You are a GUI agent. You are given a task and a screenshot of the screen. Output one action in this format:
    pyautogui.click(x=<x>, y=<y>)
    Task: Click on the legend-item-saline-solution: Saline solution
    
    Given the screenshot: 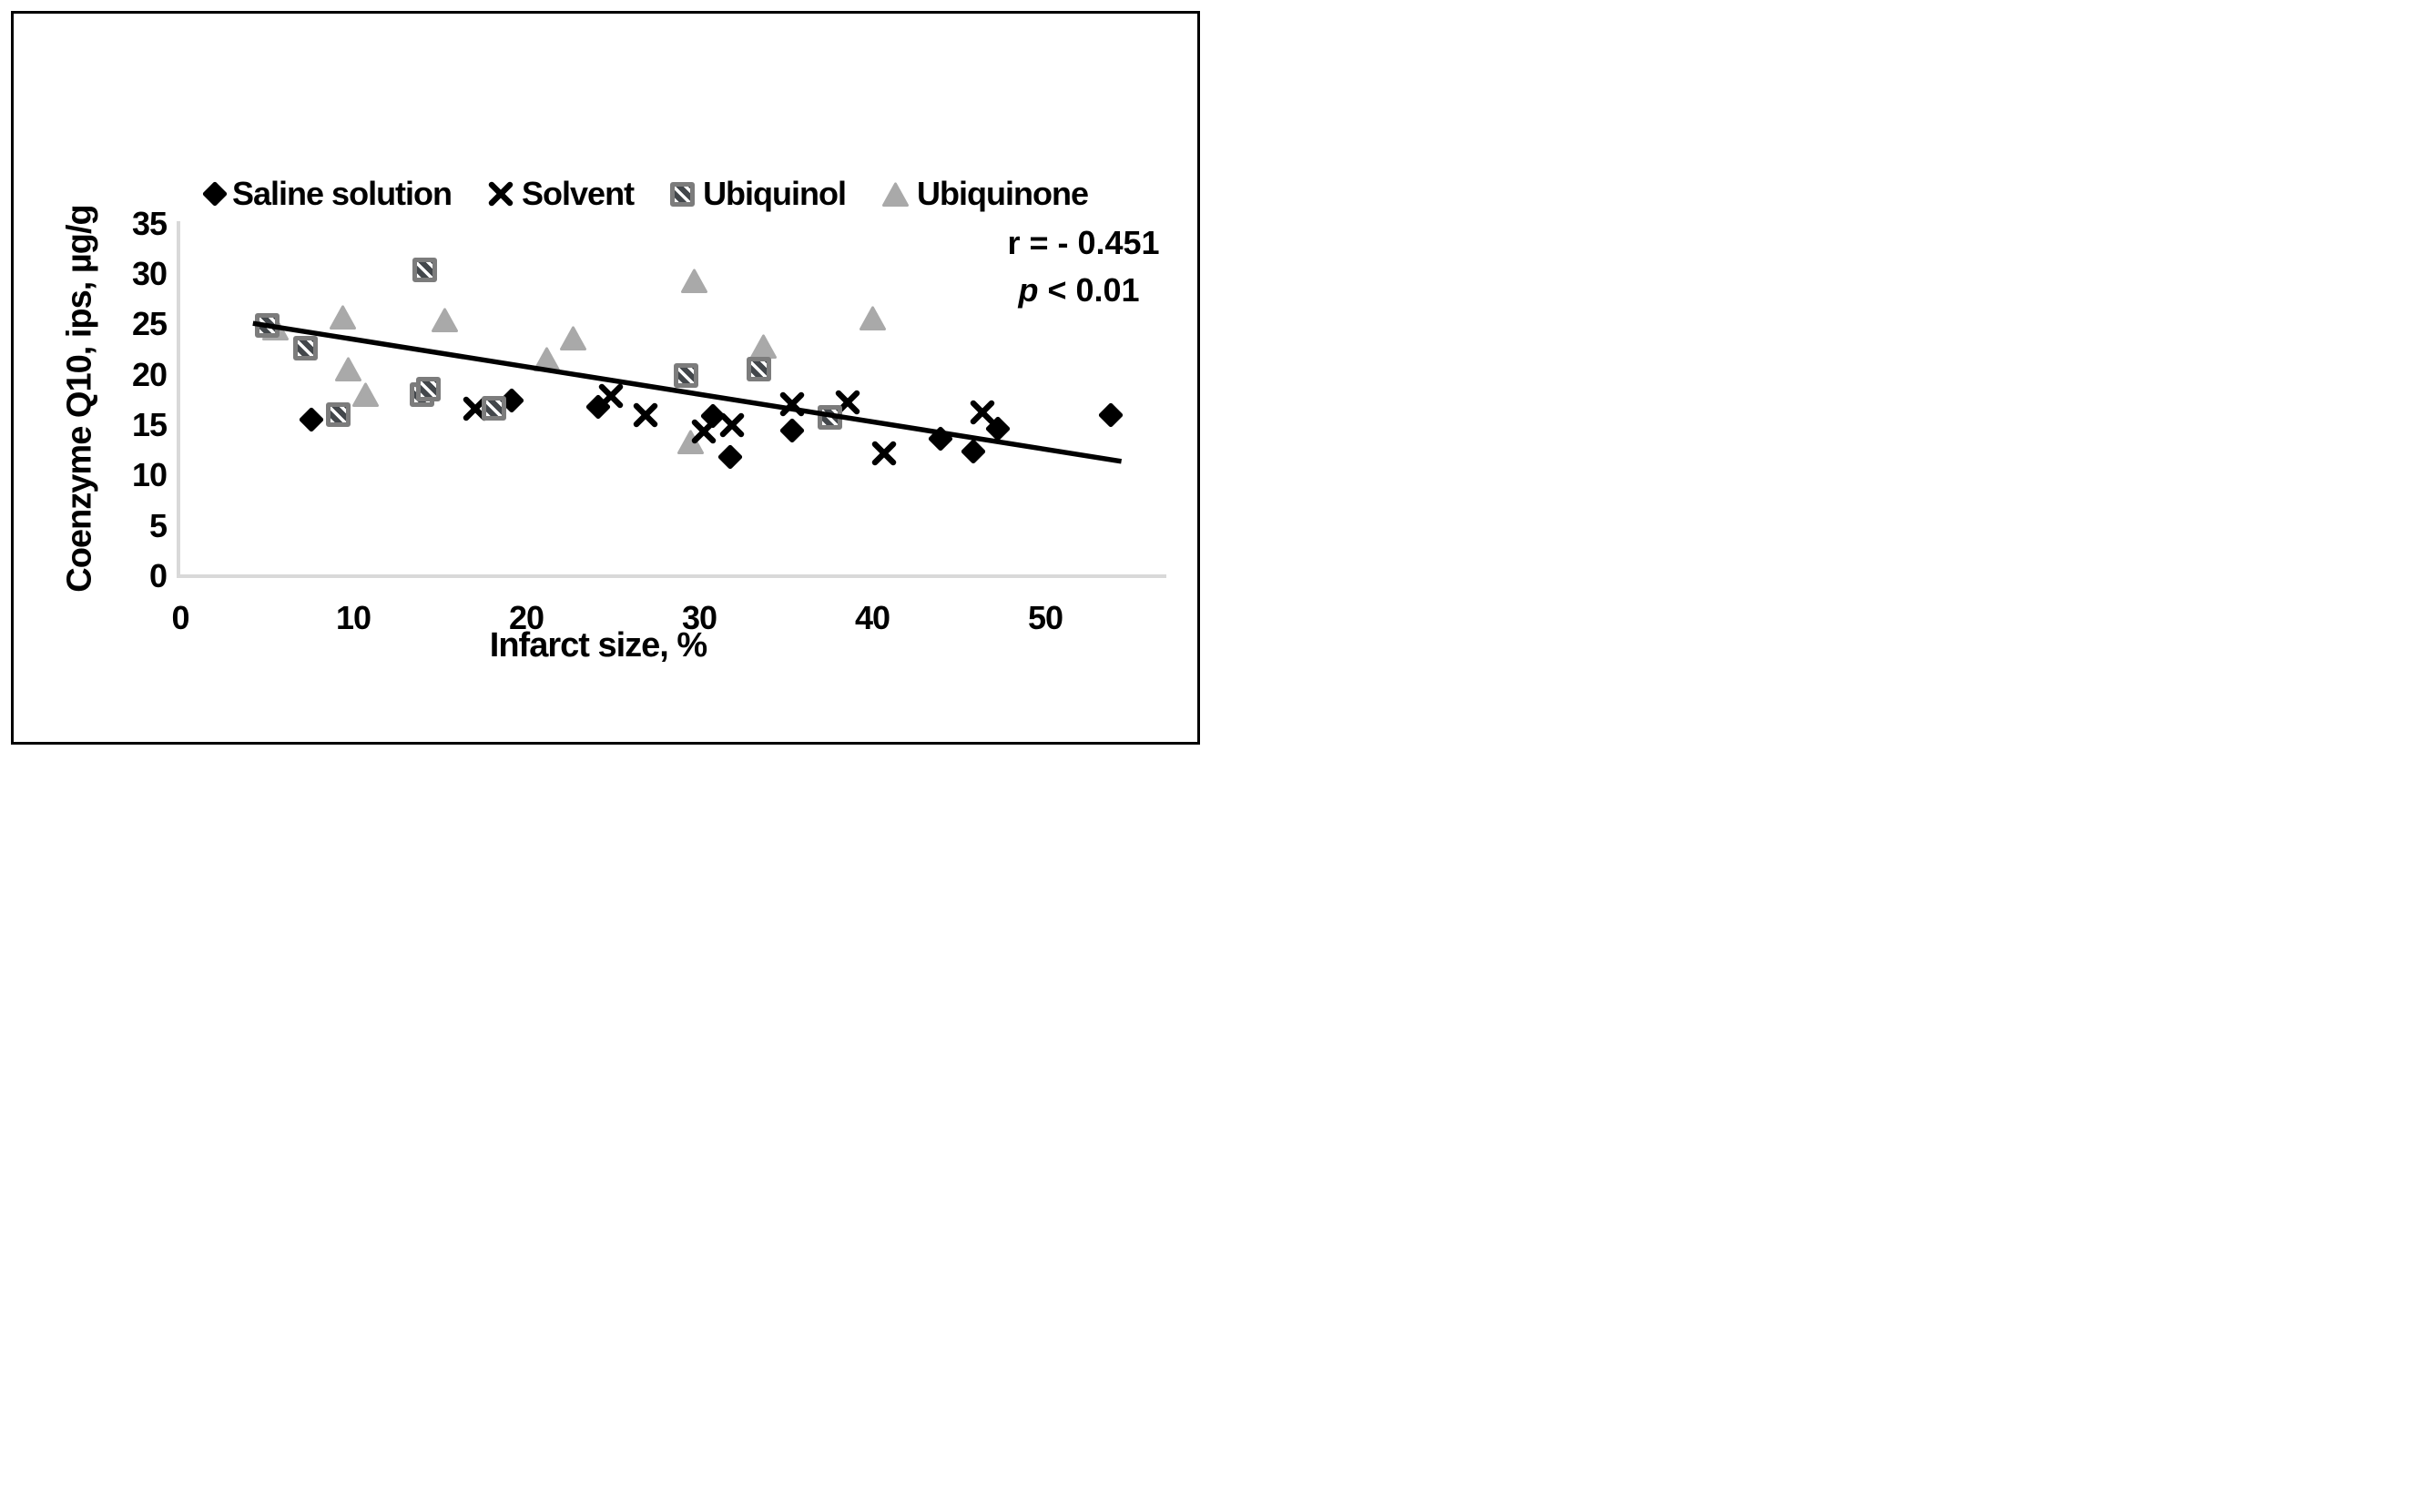 What is the action you would take?
    pyautogui.click(x=327, y=194)
    